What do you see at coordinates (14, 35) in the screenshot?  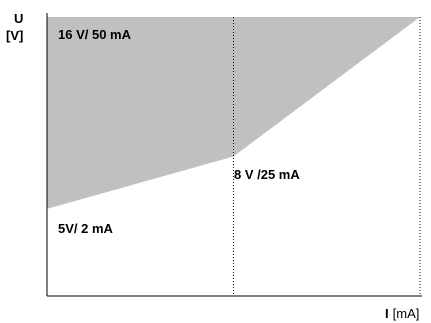 I see `y-axis-unit: [V]` at bounding box center [14, 35].